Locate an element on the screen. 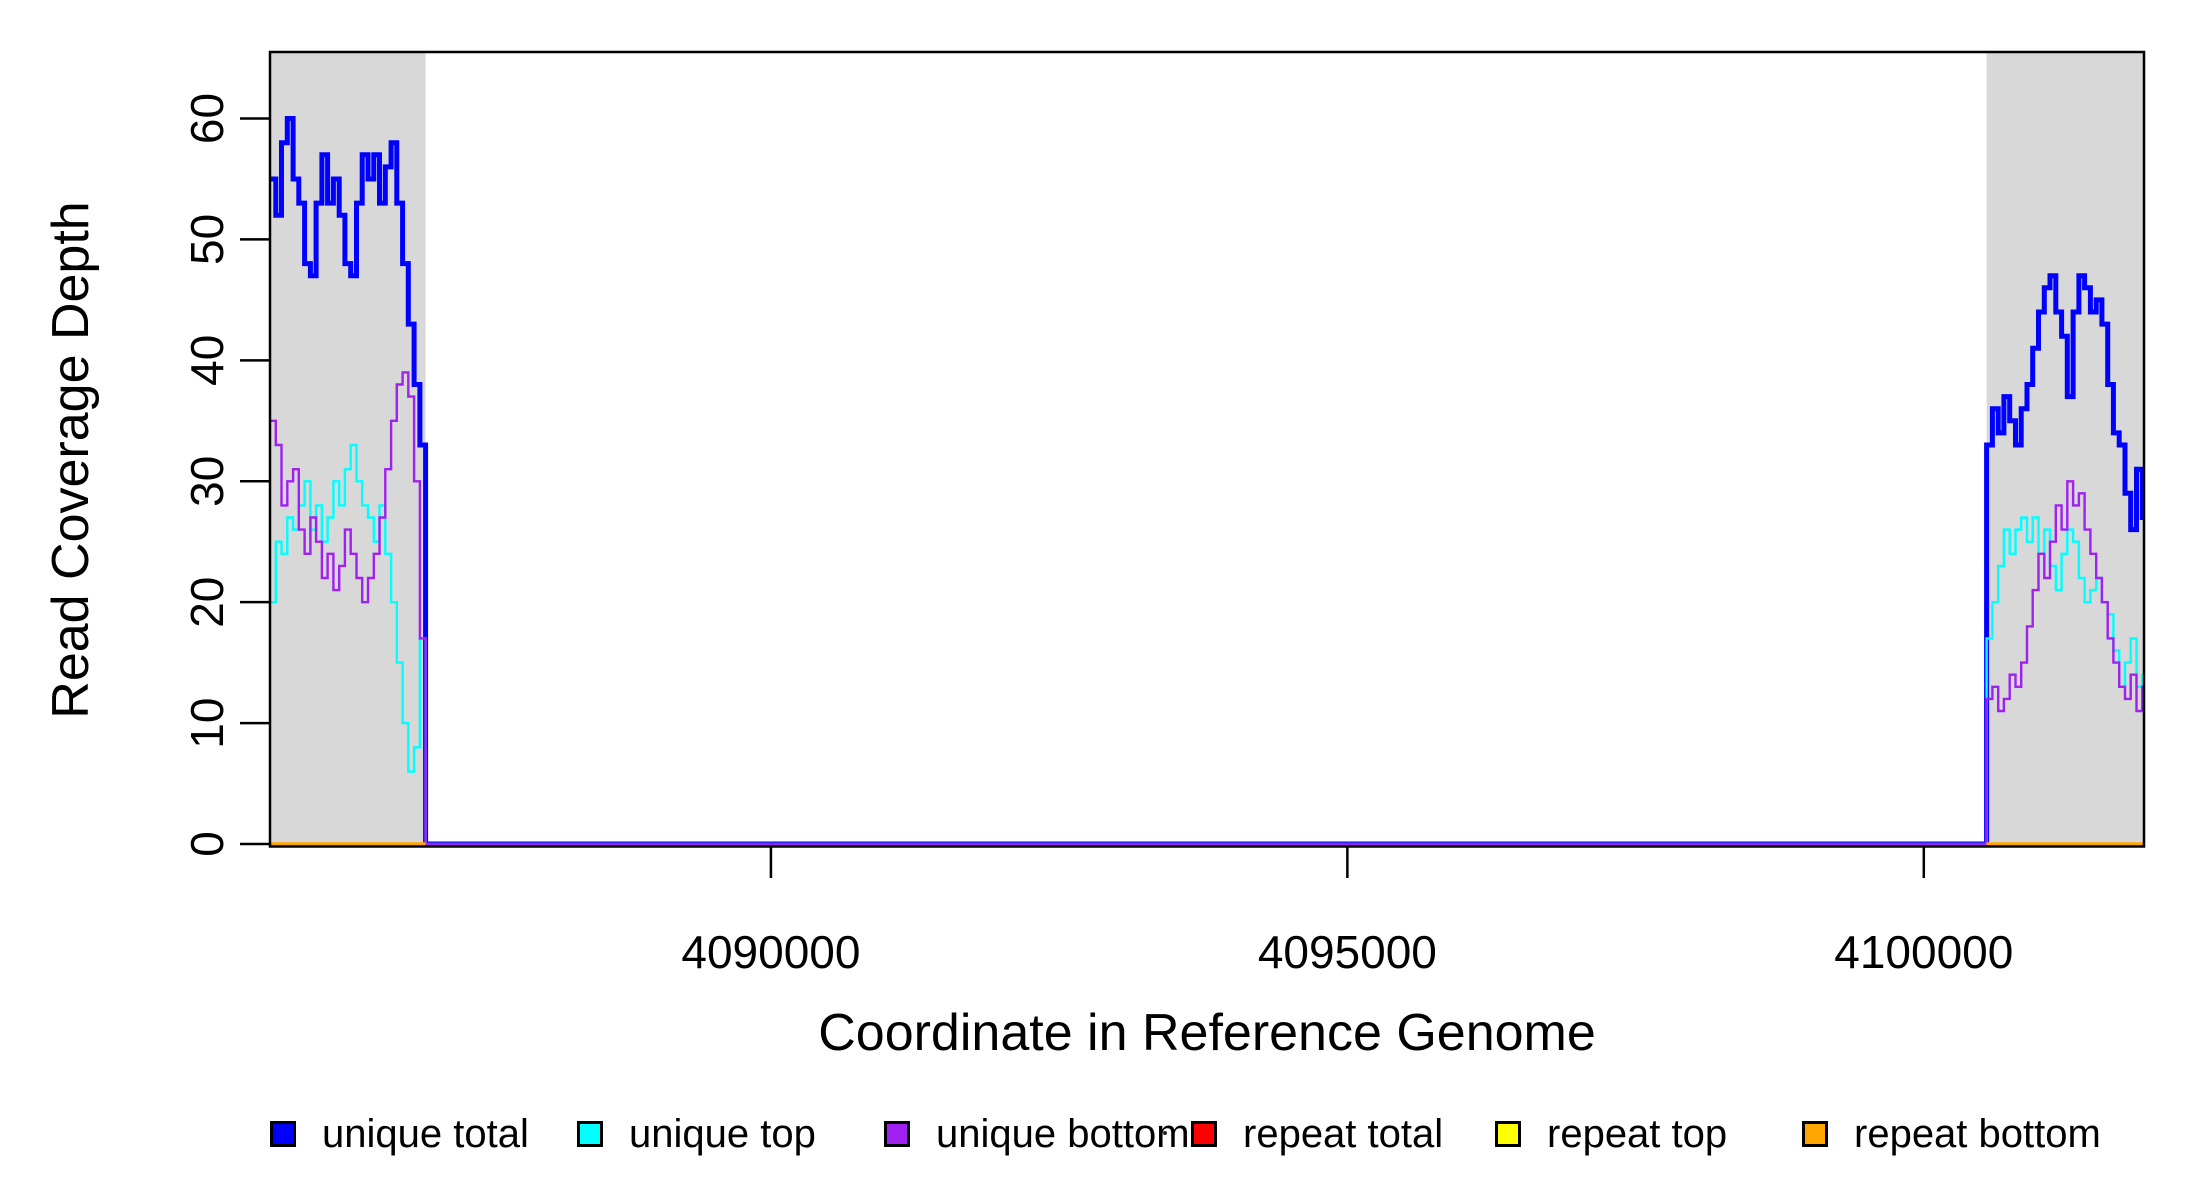 The height and width of the screenshot is (1200, 2200). y-axis-title: Read Coverage Depth is located at coordinates (71, 459).